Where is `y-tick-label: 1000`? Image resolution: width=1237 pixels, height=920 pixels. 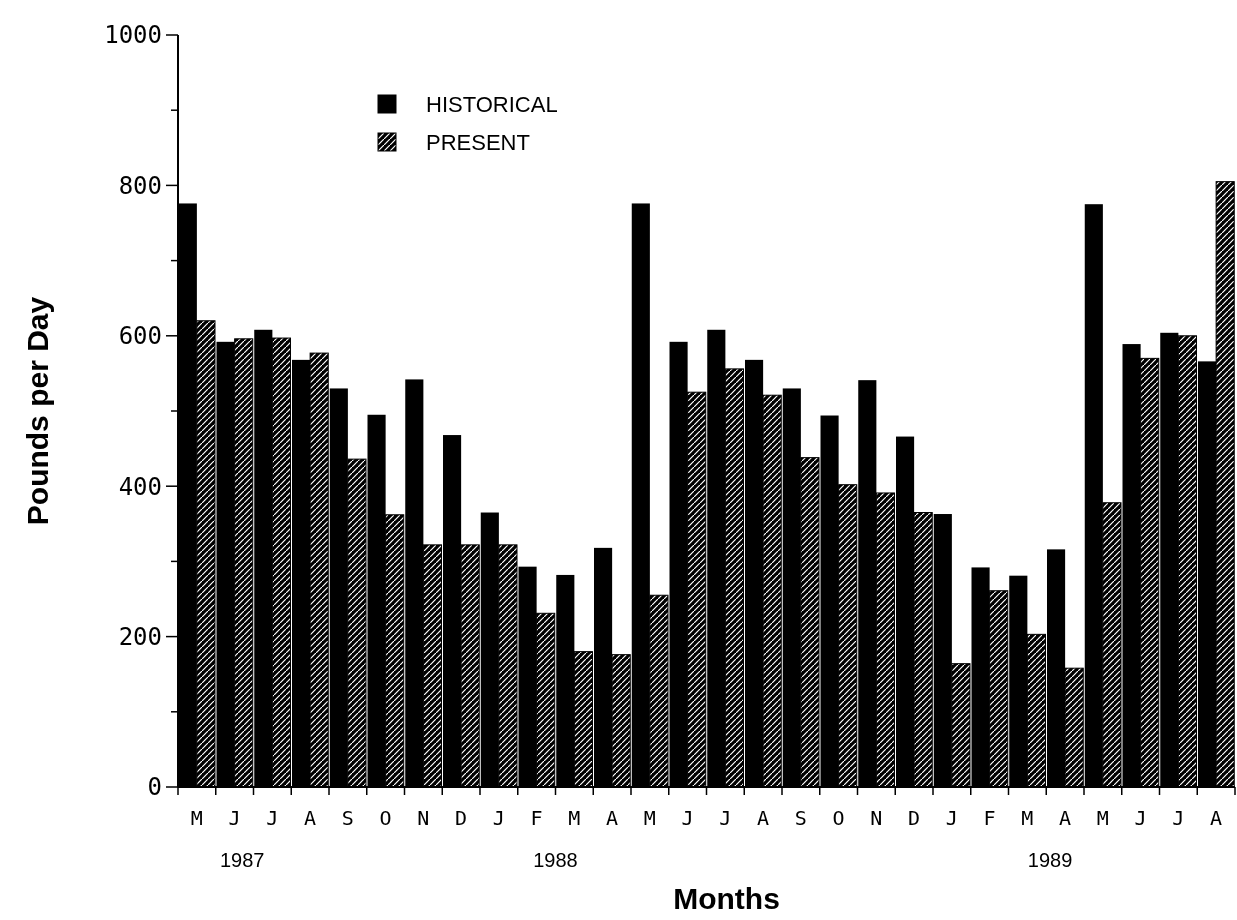 y-tick-label: 1000 is located at coordinates (133, 35).